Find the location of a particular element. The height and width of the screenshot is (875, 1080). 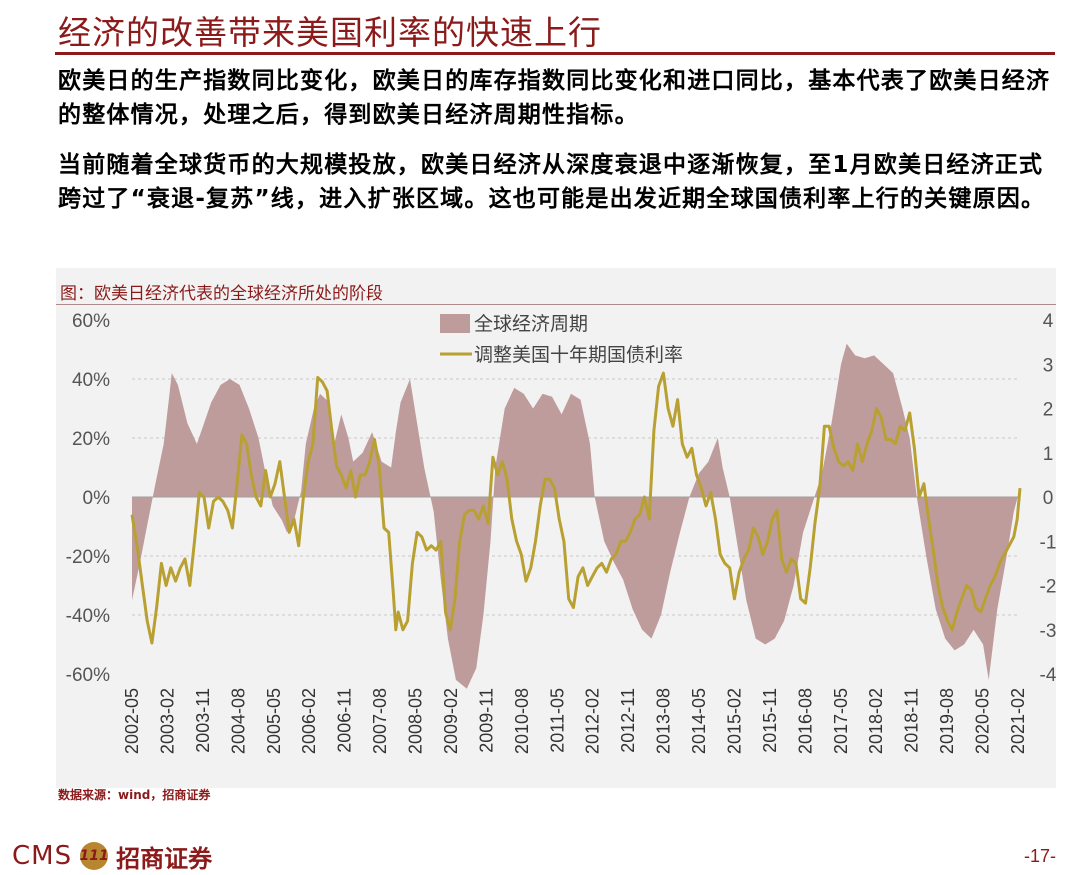

x-tick-label: 2003-02 is located at coordinates (167, 721).